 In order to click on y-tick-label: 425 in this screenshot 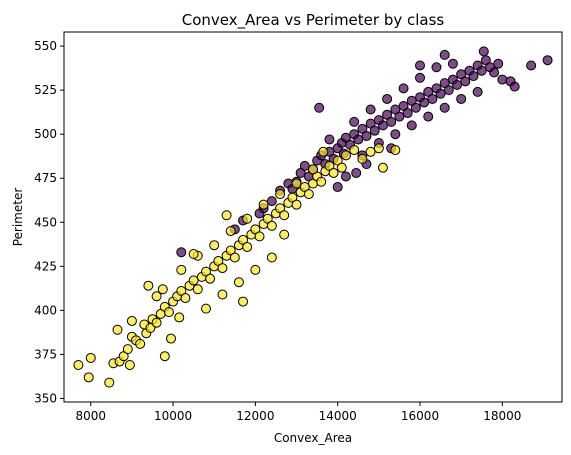, I will do `click(45, 266)`.